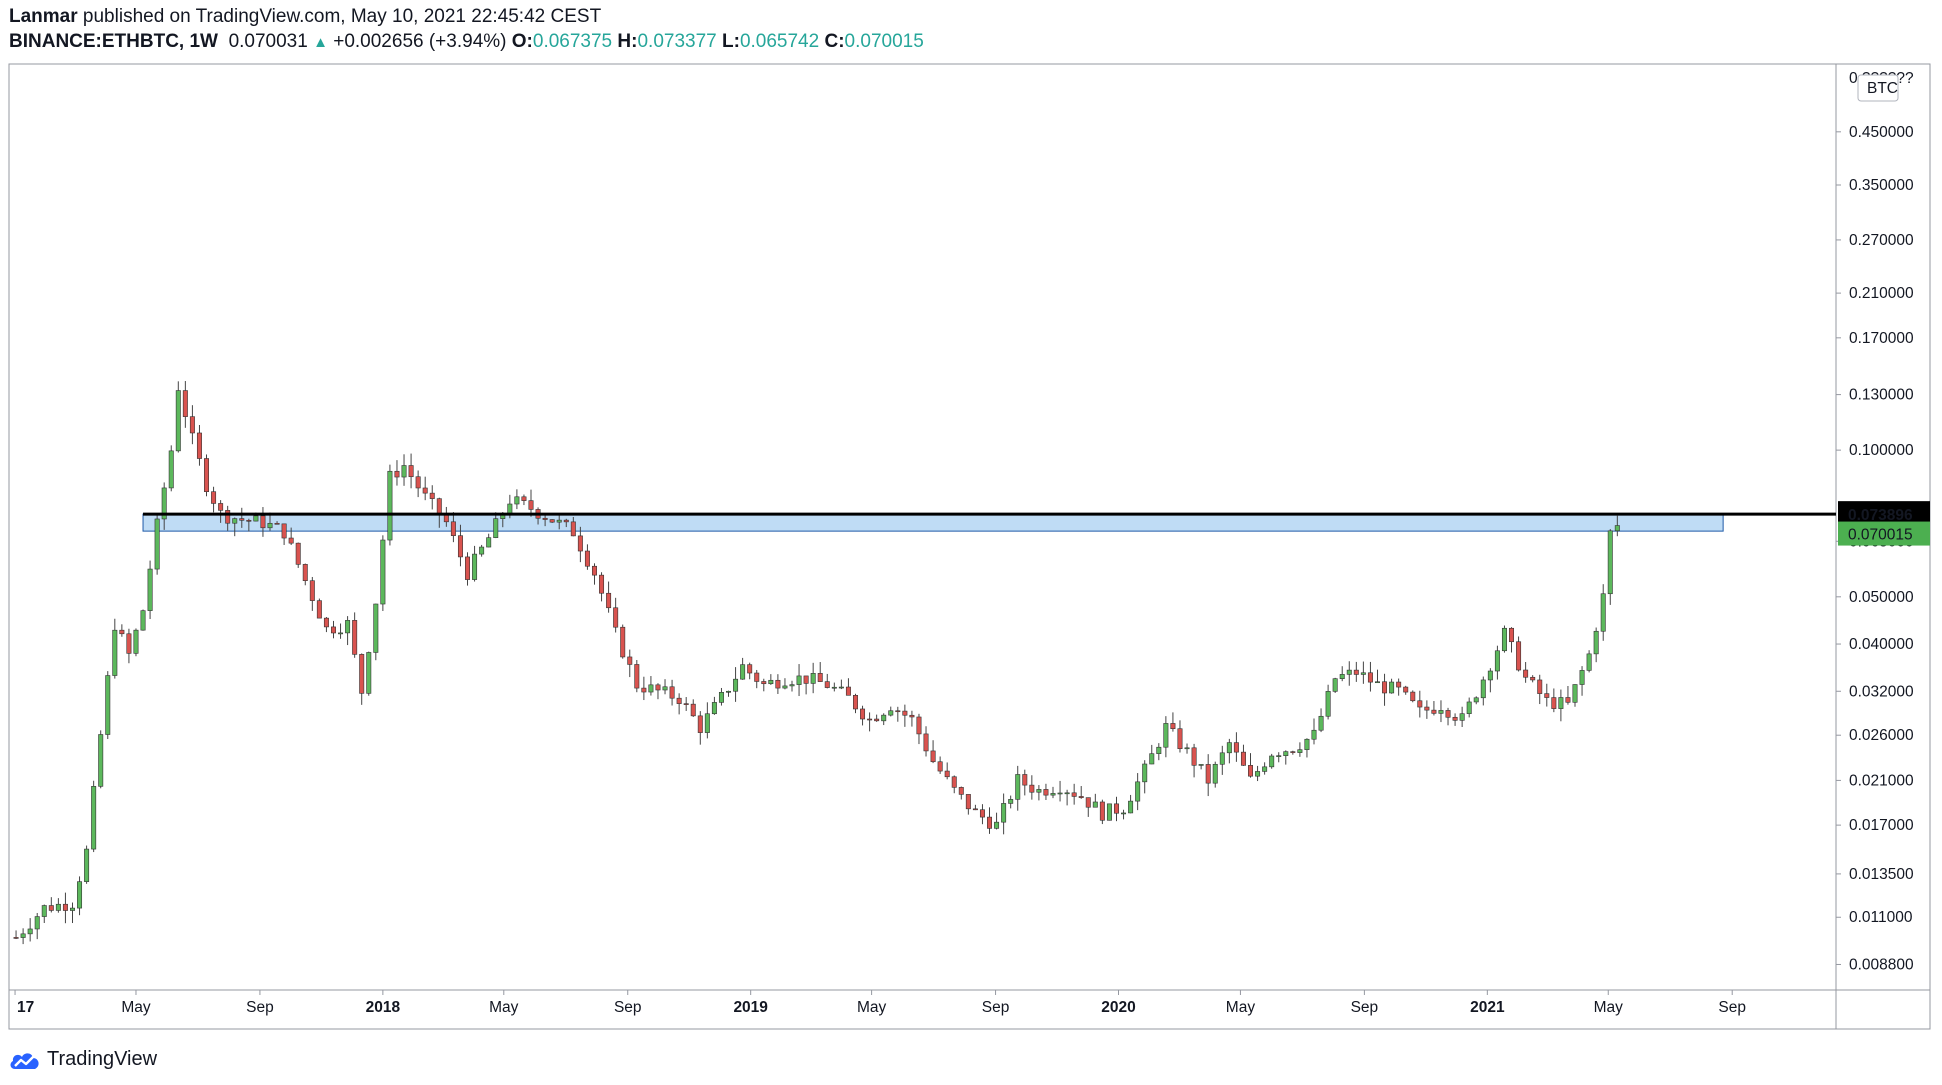  What do you see at coordinates (1881, 735) in the screenshot?
I see `y-tick-label: 0.026000` at bounding box center [1881, 735].